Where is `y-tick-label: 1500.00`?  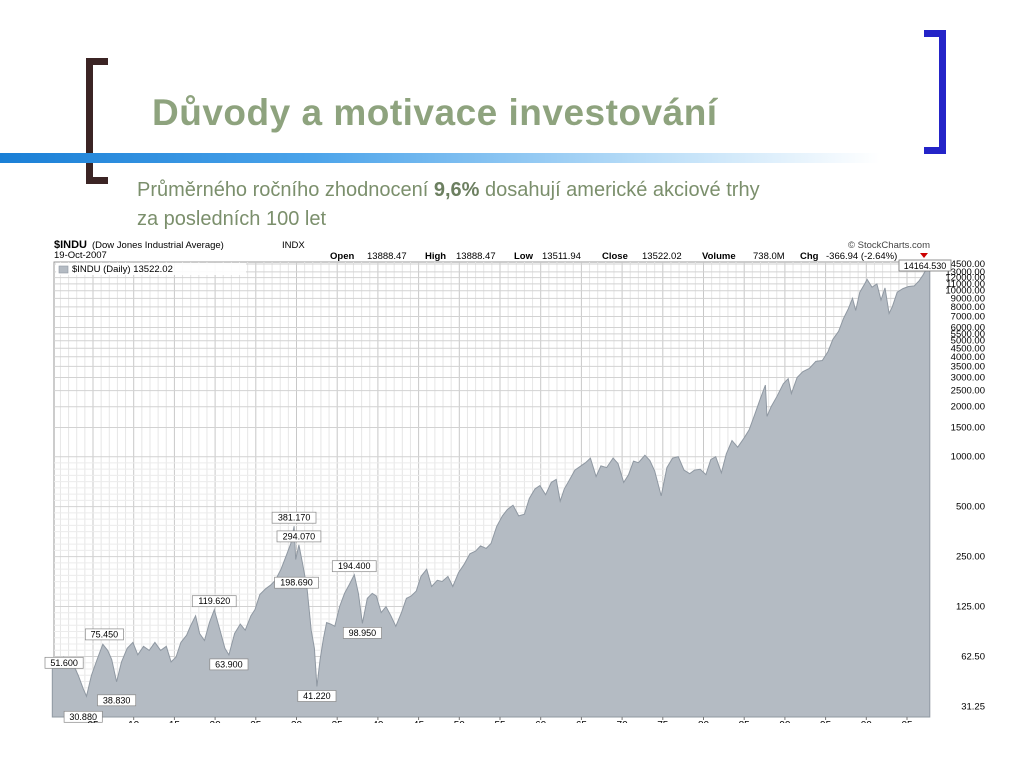
y-tick-label: 1500.00 is located at coordinates (968, 428).